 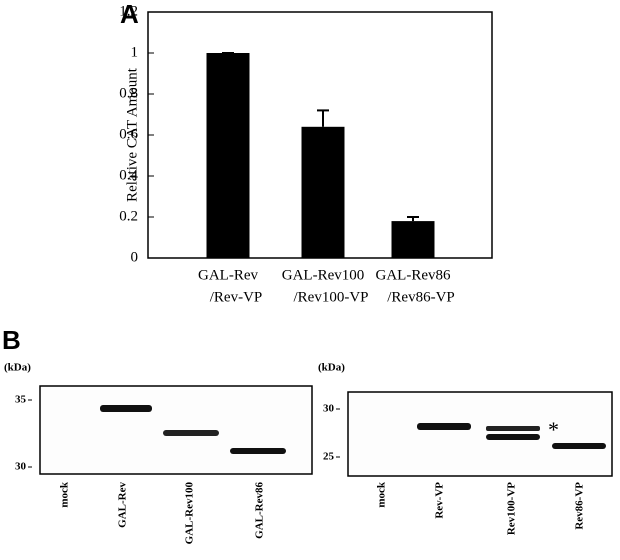 I want to click on lane-label: GAL-Rev86, so click(x=260, y=510).